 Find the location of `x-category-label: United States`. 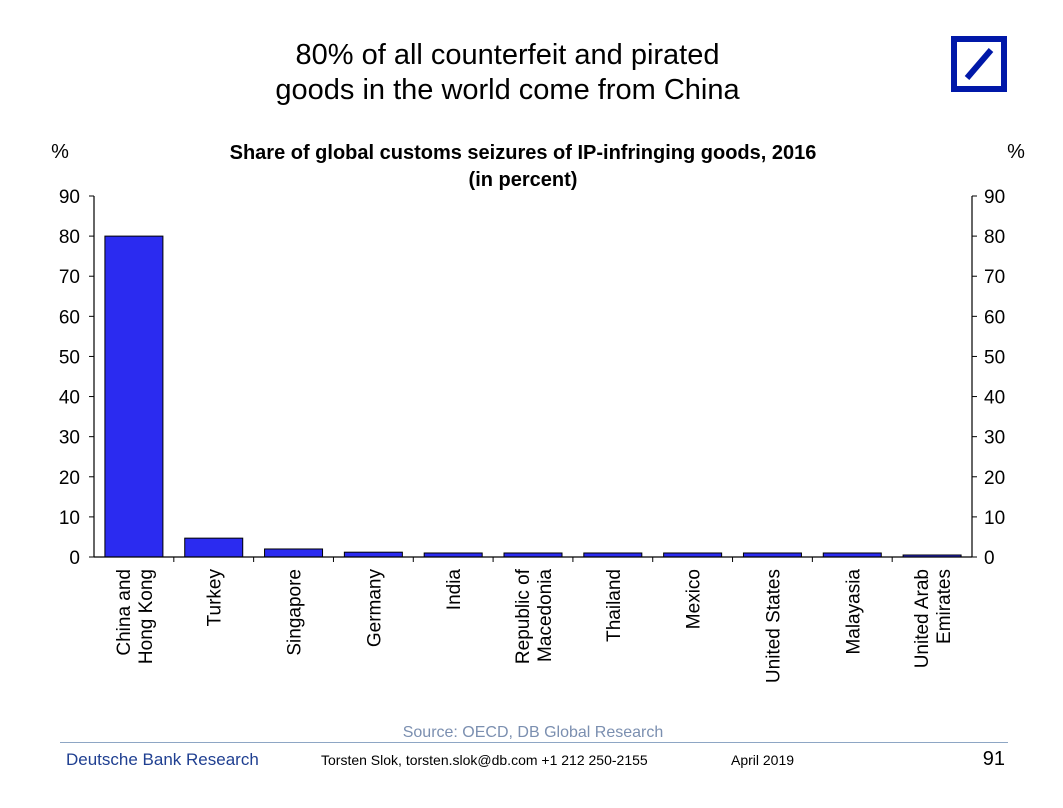

x-category-label: United States is located at coordinates (773, 626).